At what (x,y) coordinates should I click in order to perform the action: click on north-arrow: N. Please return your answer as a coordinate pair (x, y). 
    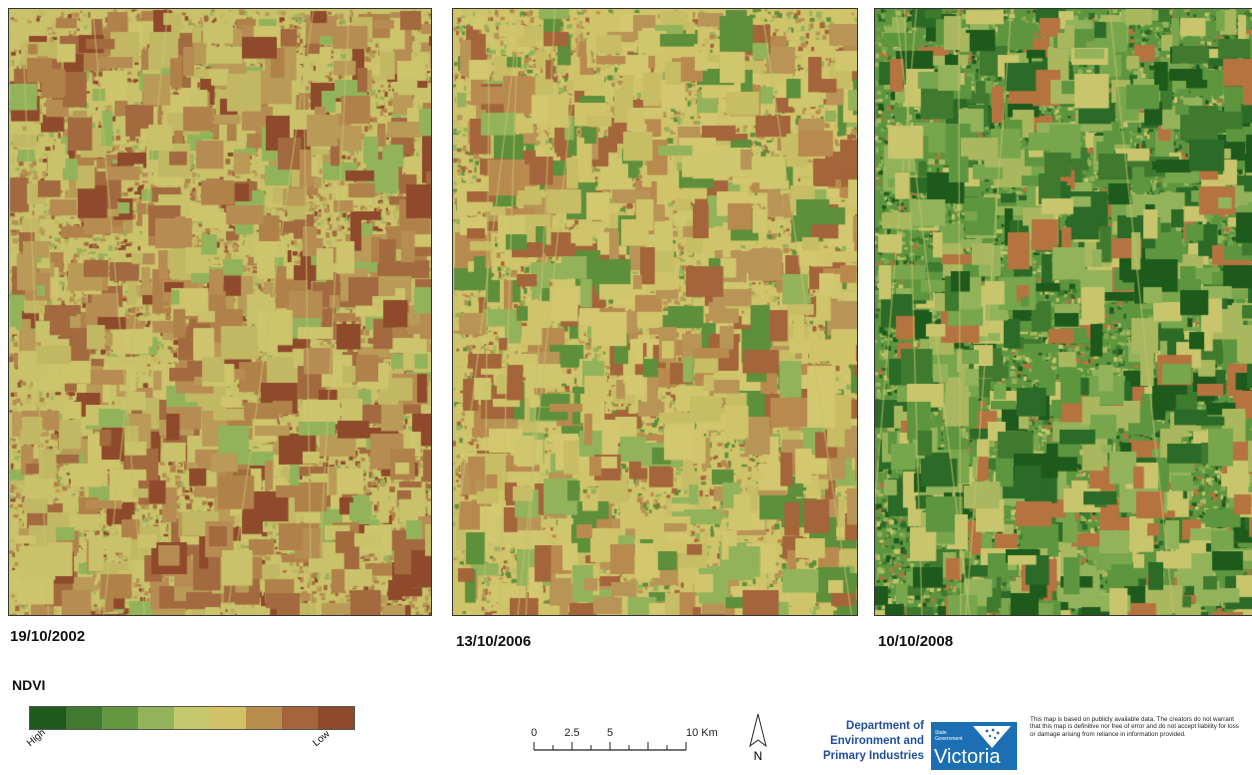
    Looking at the image, I should click on (758, 738).